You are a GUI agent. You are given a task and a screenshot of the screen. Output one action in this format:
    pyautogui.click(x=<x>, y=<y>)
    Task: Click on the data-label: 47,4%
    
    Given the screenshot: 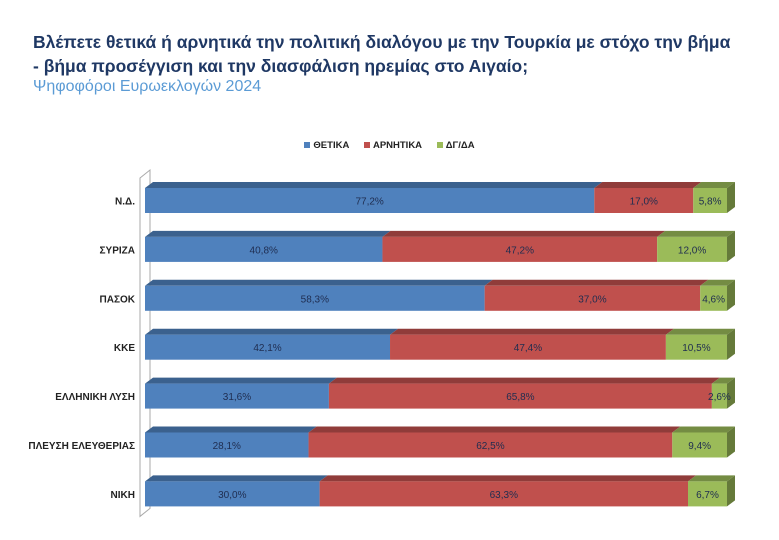 What is the action you would take?
    pyautogui.click(x=528, y=348)
    